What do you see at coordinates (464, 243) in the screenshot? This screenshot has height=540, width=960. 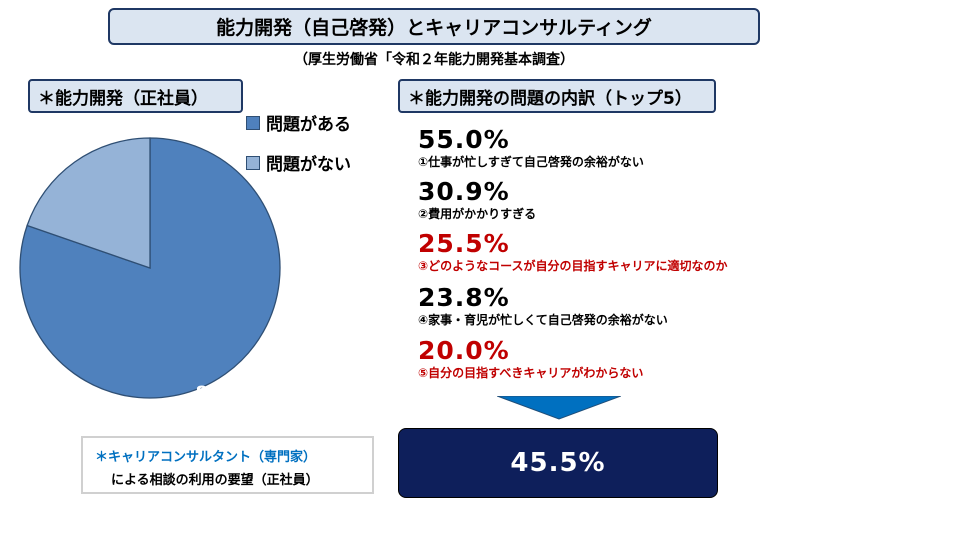 I see `reason-pct: 25.5%` at bounding box center [464, 243].